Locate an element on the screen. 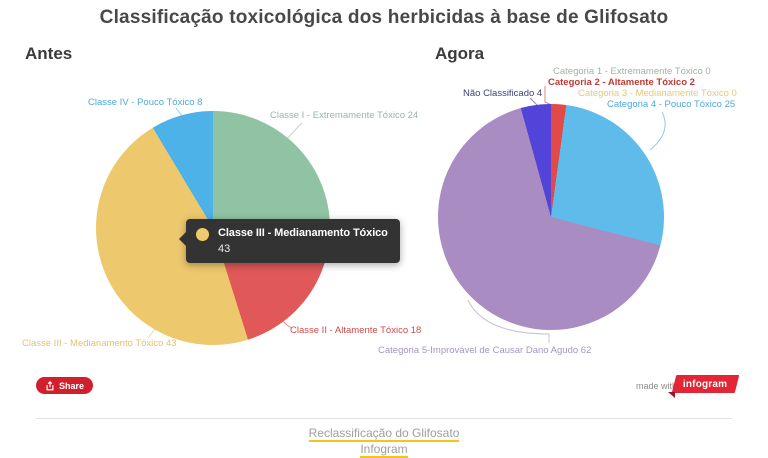  tooltip-series-dot is located at coordinates (202, 234).